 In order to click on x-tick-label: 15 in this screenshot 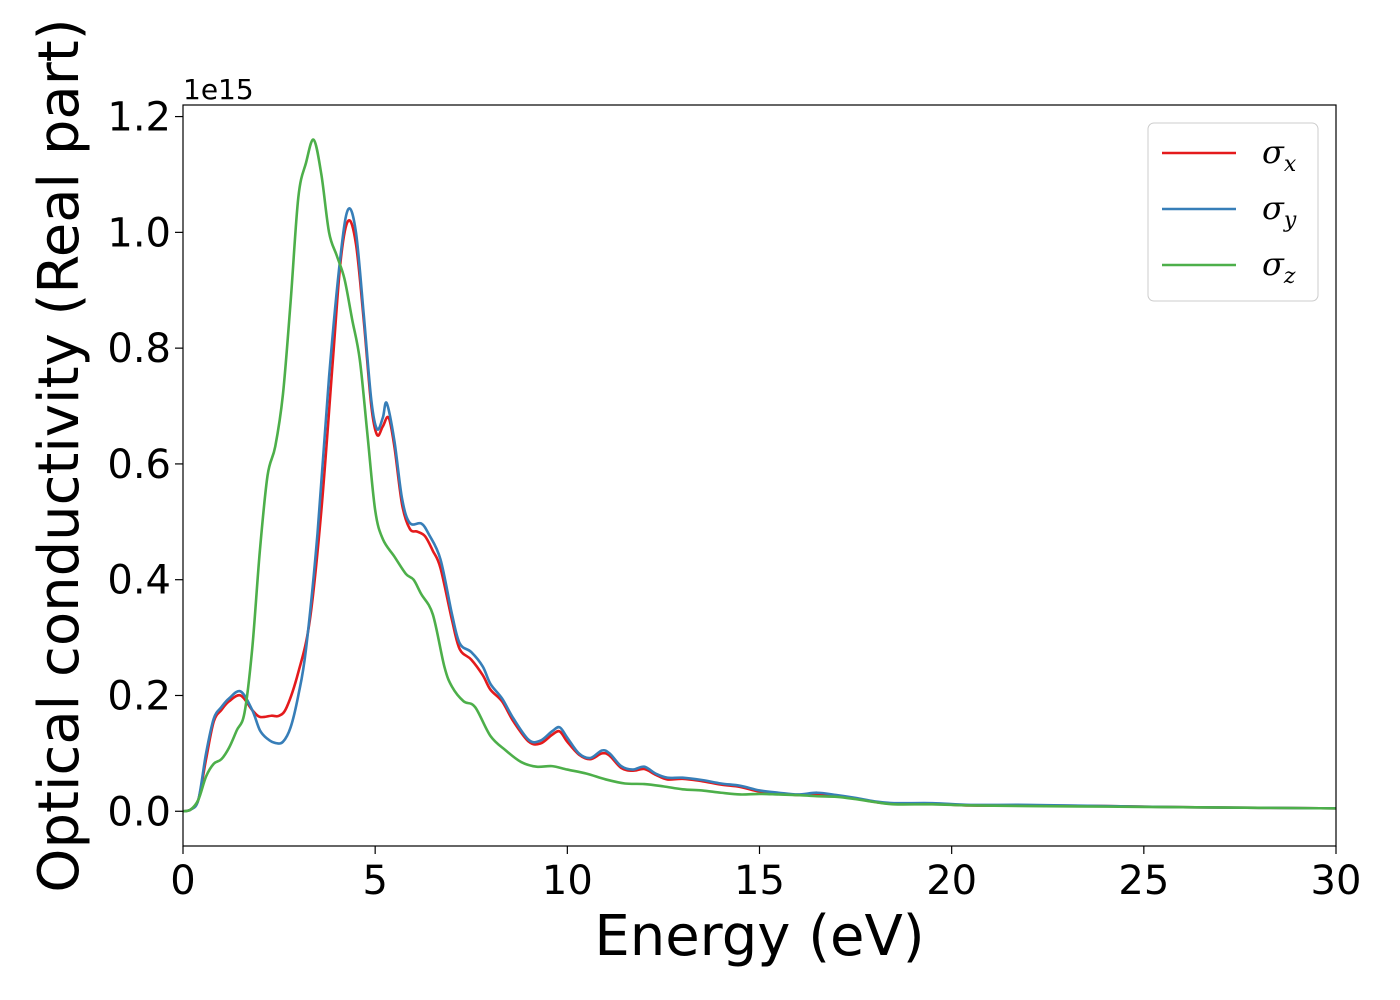, I will do `click(759, 881)`.